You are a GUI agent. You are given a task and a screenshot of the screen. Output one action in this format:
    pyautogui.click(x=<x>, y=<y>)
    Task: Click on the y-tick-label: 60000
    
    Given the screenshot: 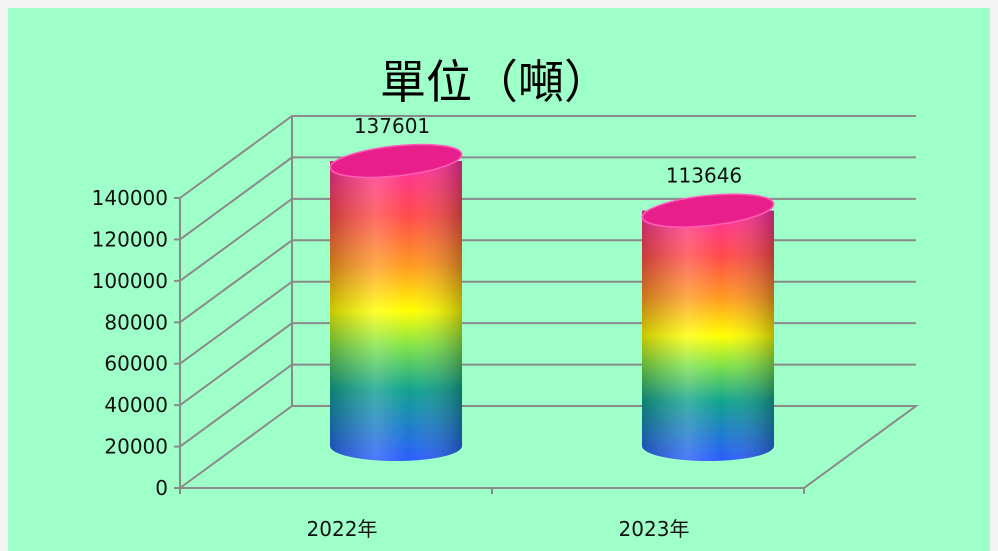 What is the action you would take?
    pyautogui.click(x=136, y=364)
    